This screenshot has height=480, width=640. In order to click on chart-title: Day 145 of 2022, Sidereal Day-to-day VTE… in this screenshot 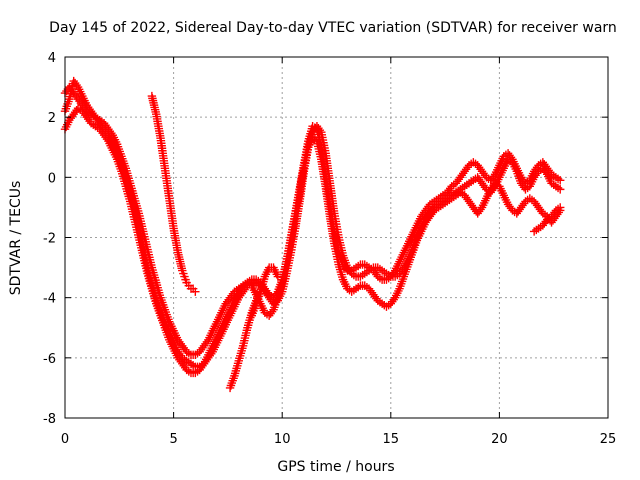, I will do `click(333, 28)`.